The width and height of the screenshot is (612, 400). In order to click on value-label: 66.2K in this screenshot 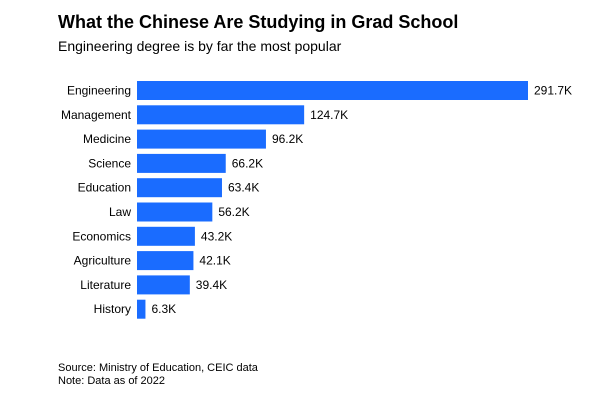, I will do `click(247, 163)`.